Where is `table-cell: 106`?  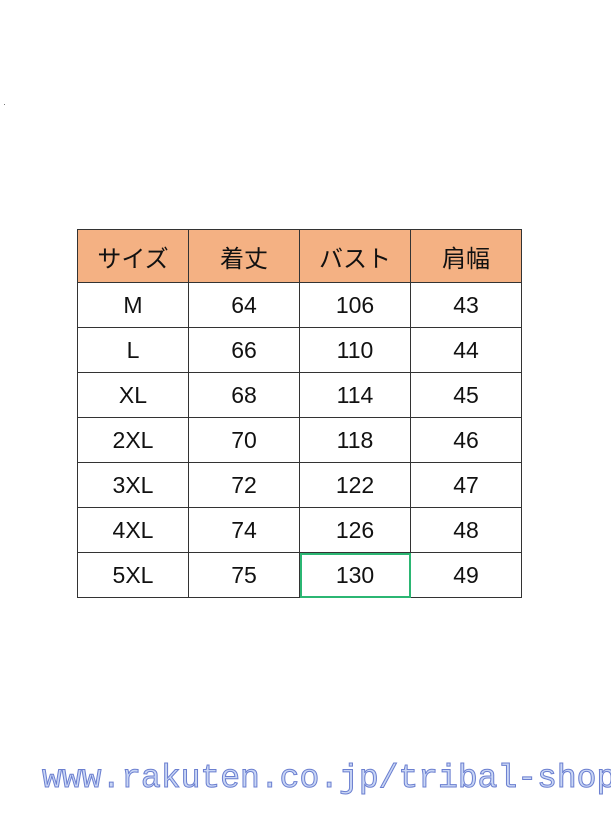 table-cell: 106 is located at coordinates (355, 305).